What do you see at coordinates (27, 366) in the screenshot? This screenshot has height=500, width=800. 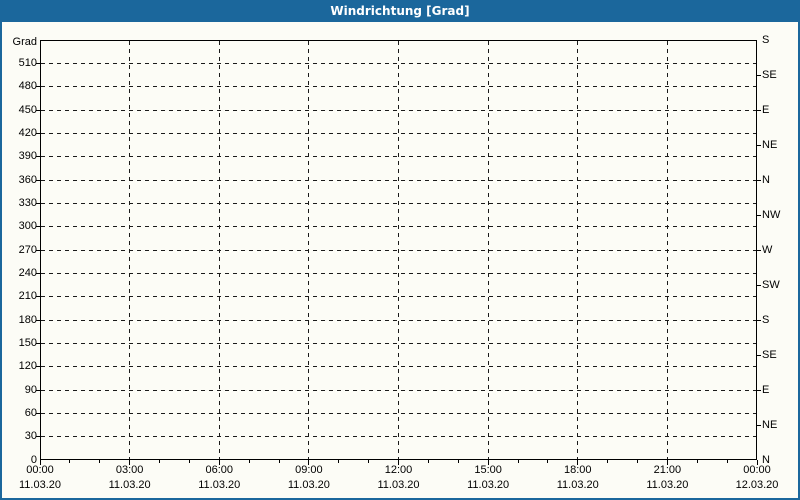 I see `y-axis-tick-label: 120` at bounding box center [27, 366].